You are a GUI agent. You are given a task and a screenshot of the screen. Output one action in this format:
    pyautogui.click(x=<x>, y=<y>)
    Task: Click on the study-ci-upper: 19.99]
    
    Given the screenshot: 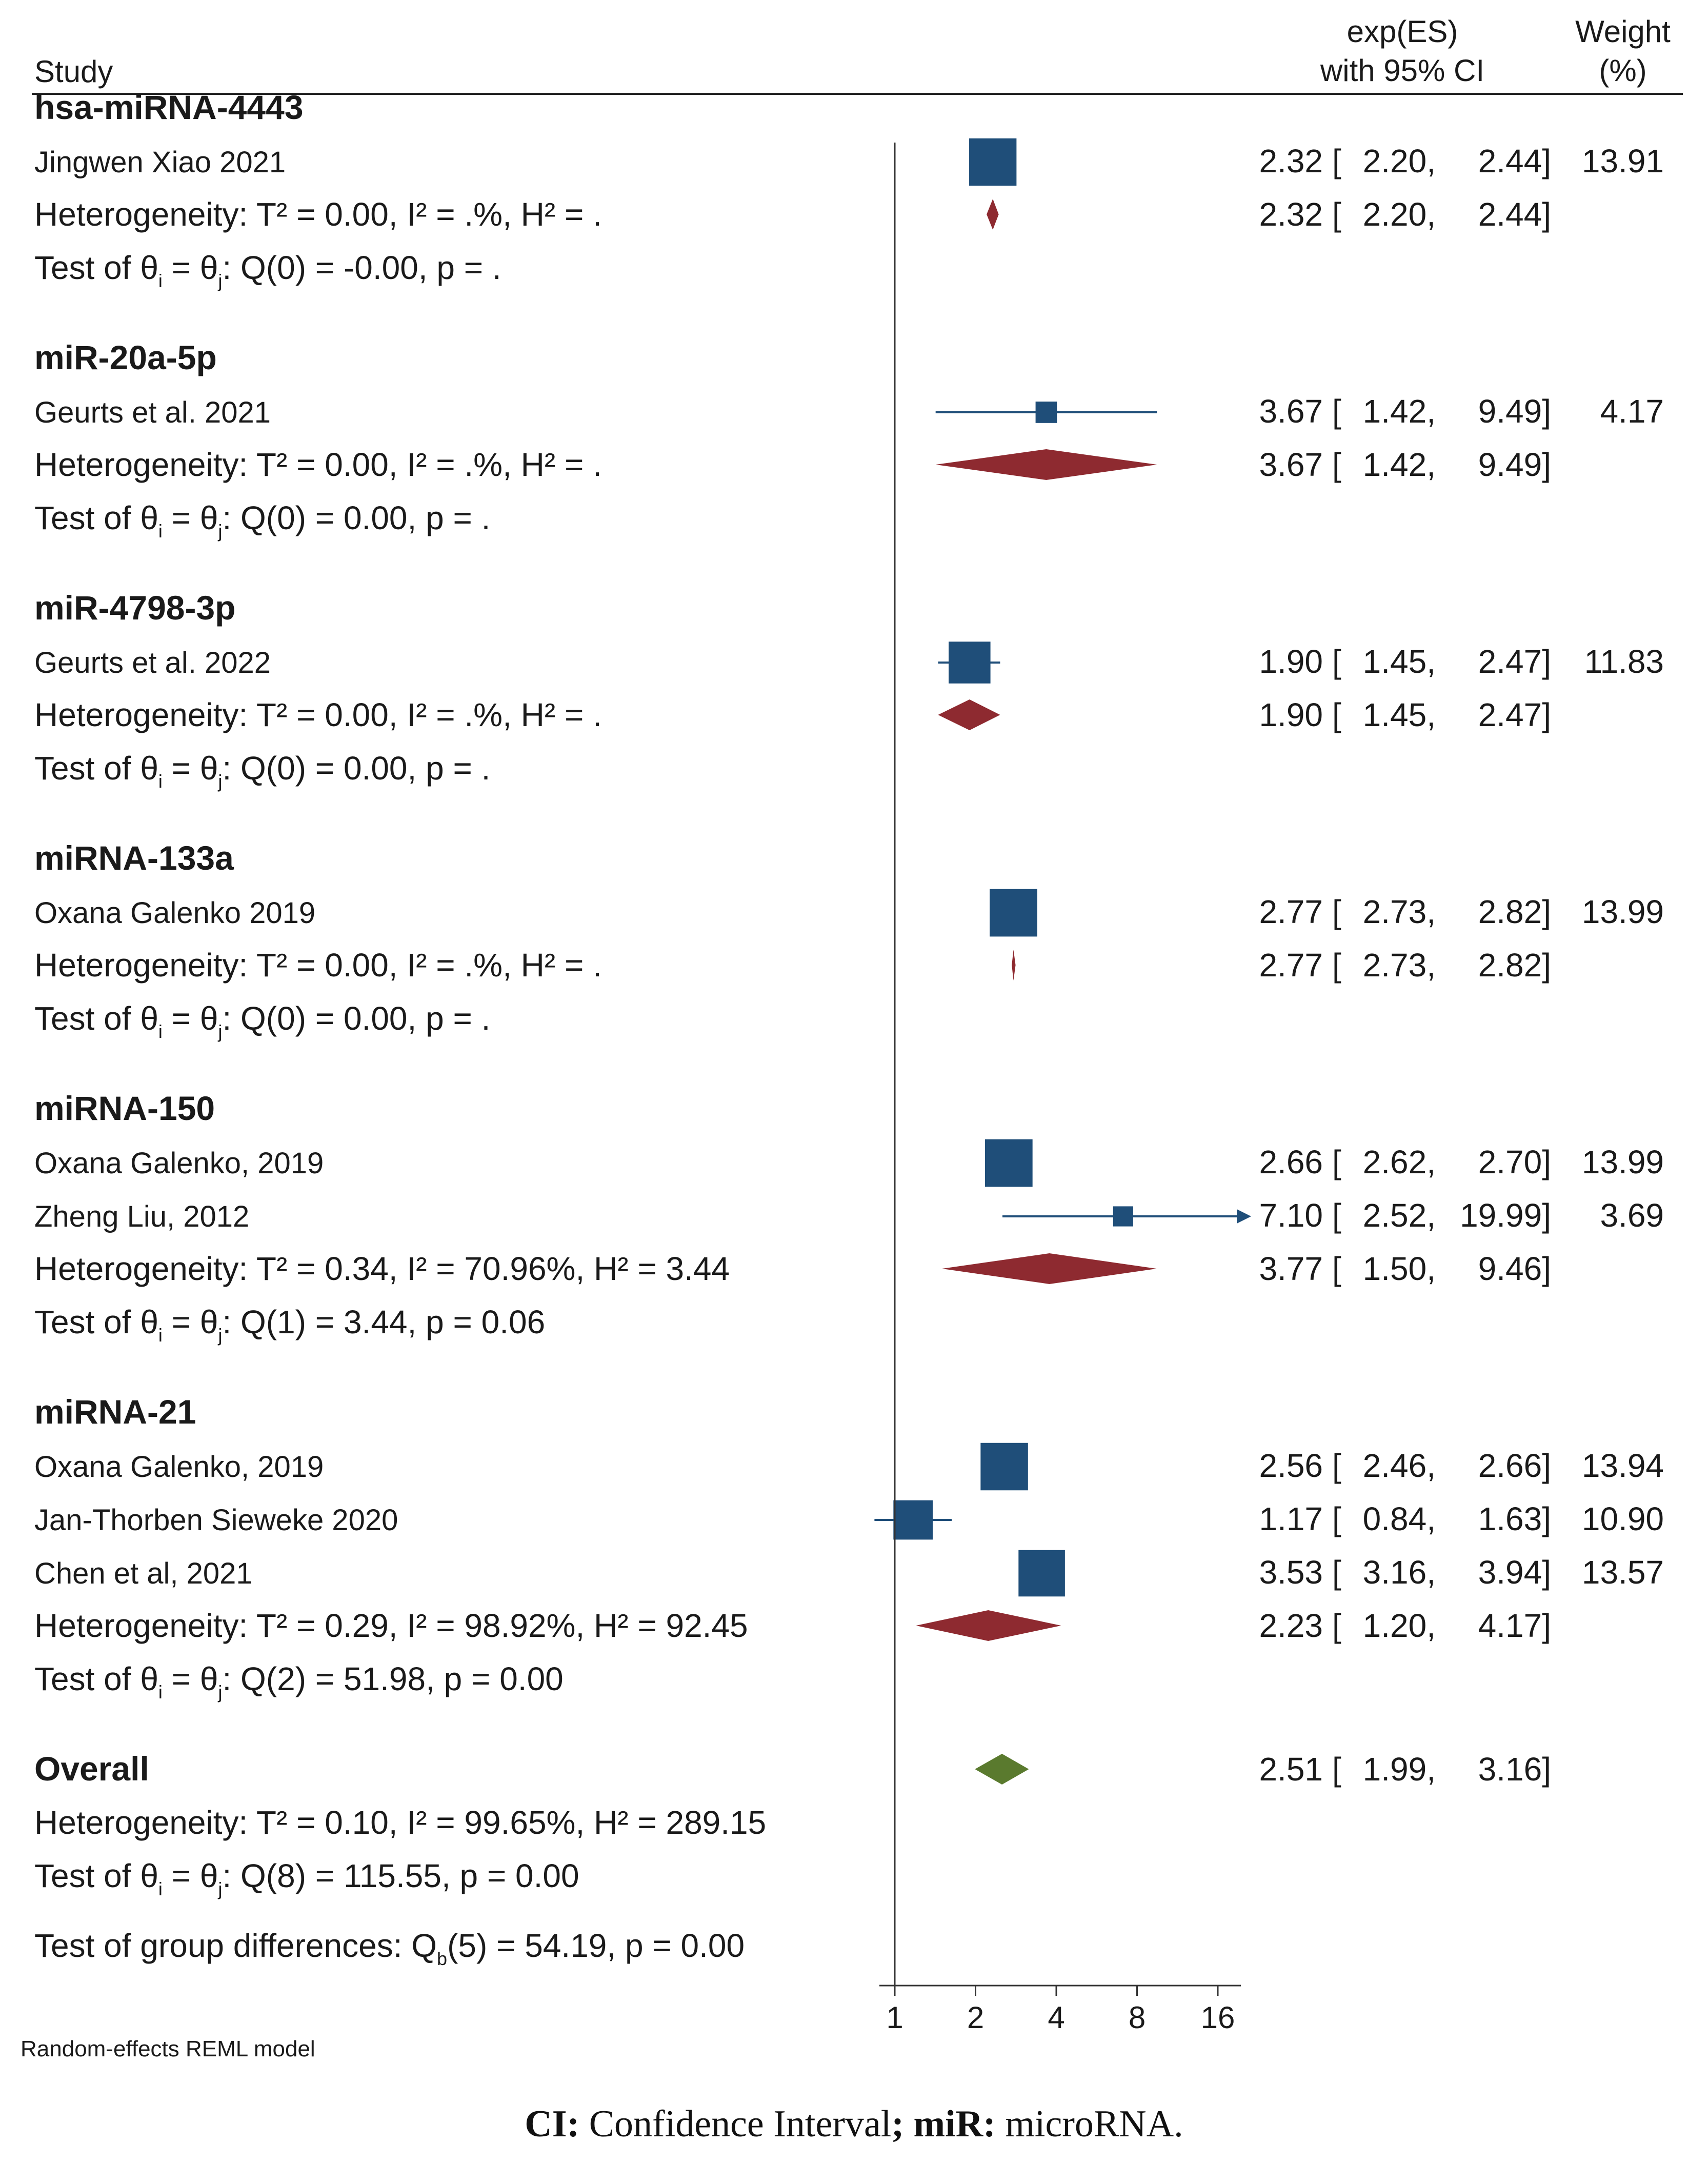 What is the action you would take?
    pyautogui.click(x=1505, y=1215)
    